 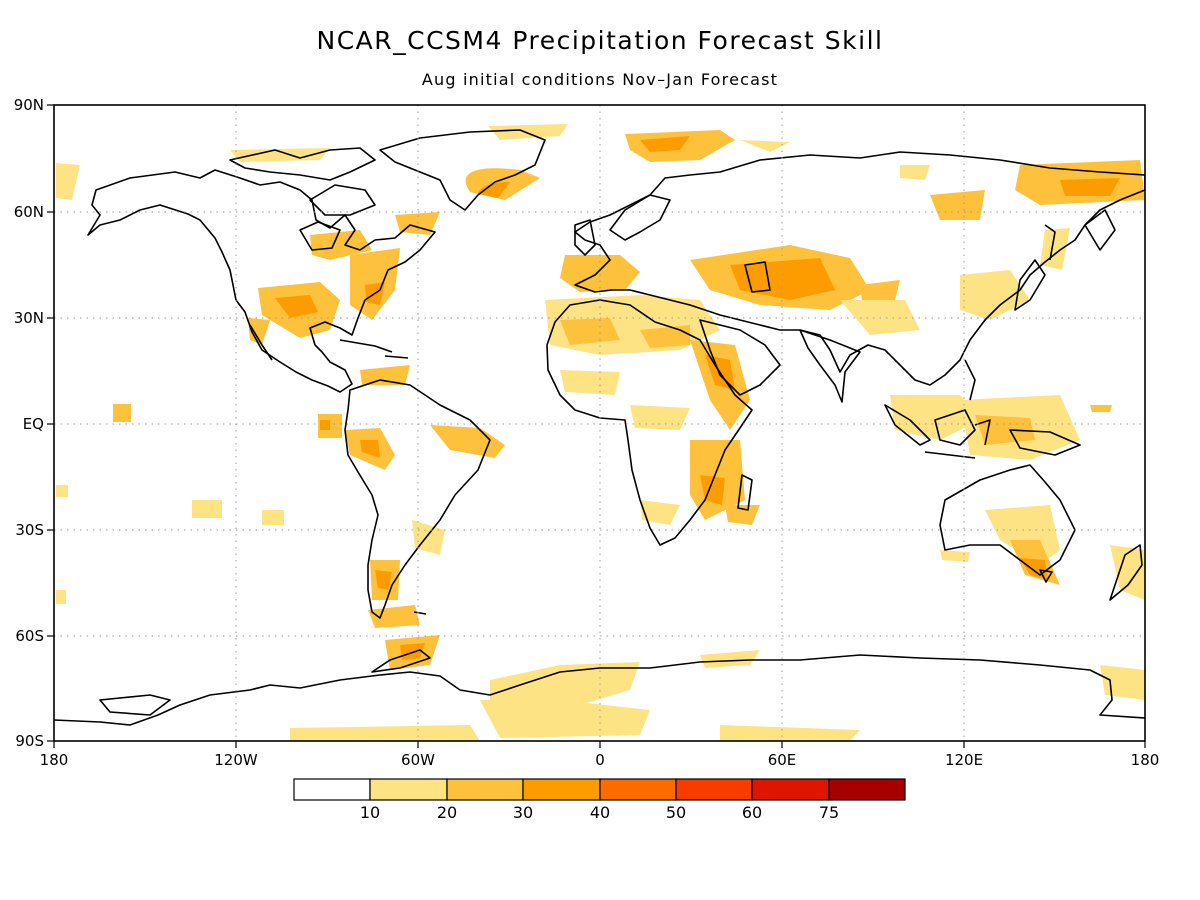 What do you see at coordinates (829, 812) in the screenshot?
I see `colorbar-label: 75` at bounding box center [829, 812].